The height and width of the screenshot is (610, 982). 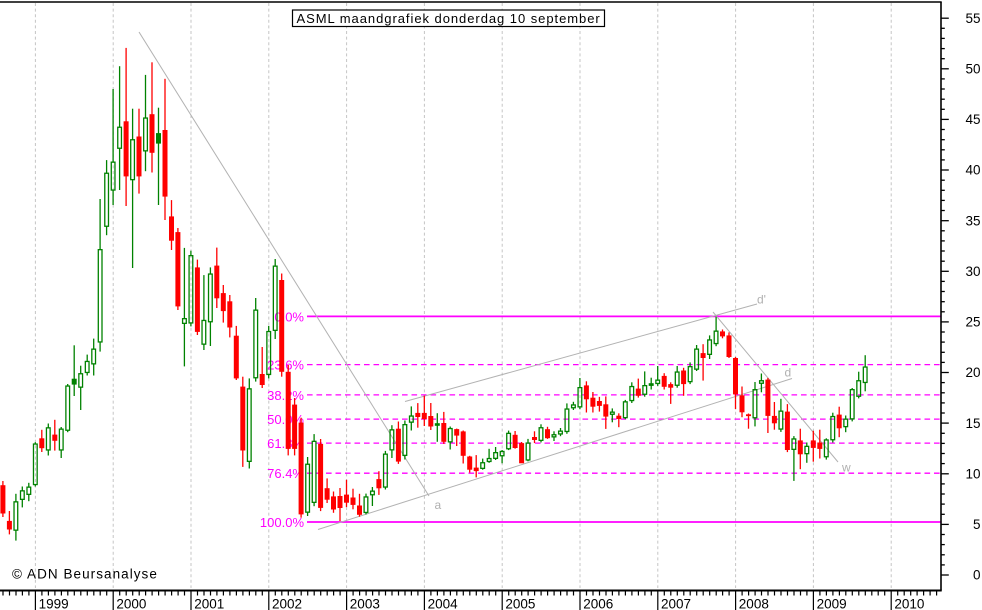 I want to click on svg-text: © ADN Beursanalyse, so click(x=85, y=574).